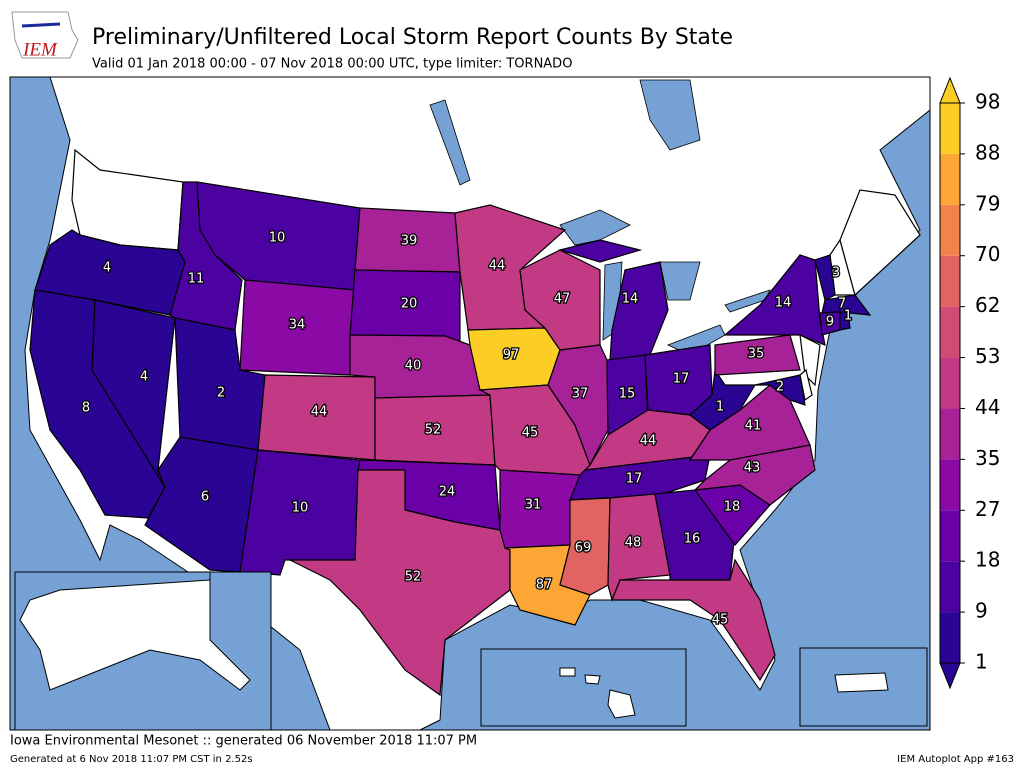 The width and height of the screenshot is (1024, 768). I want to click on state-value-label: 31, so click(533, 505).